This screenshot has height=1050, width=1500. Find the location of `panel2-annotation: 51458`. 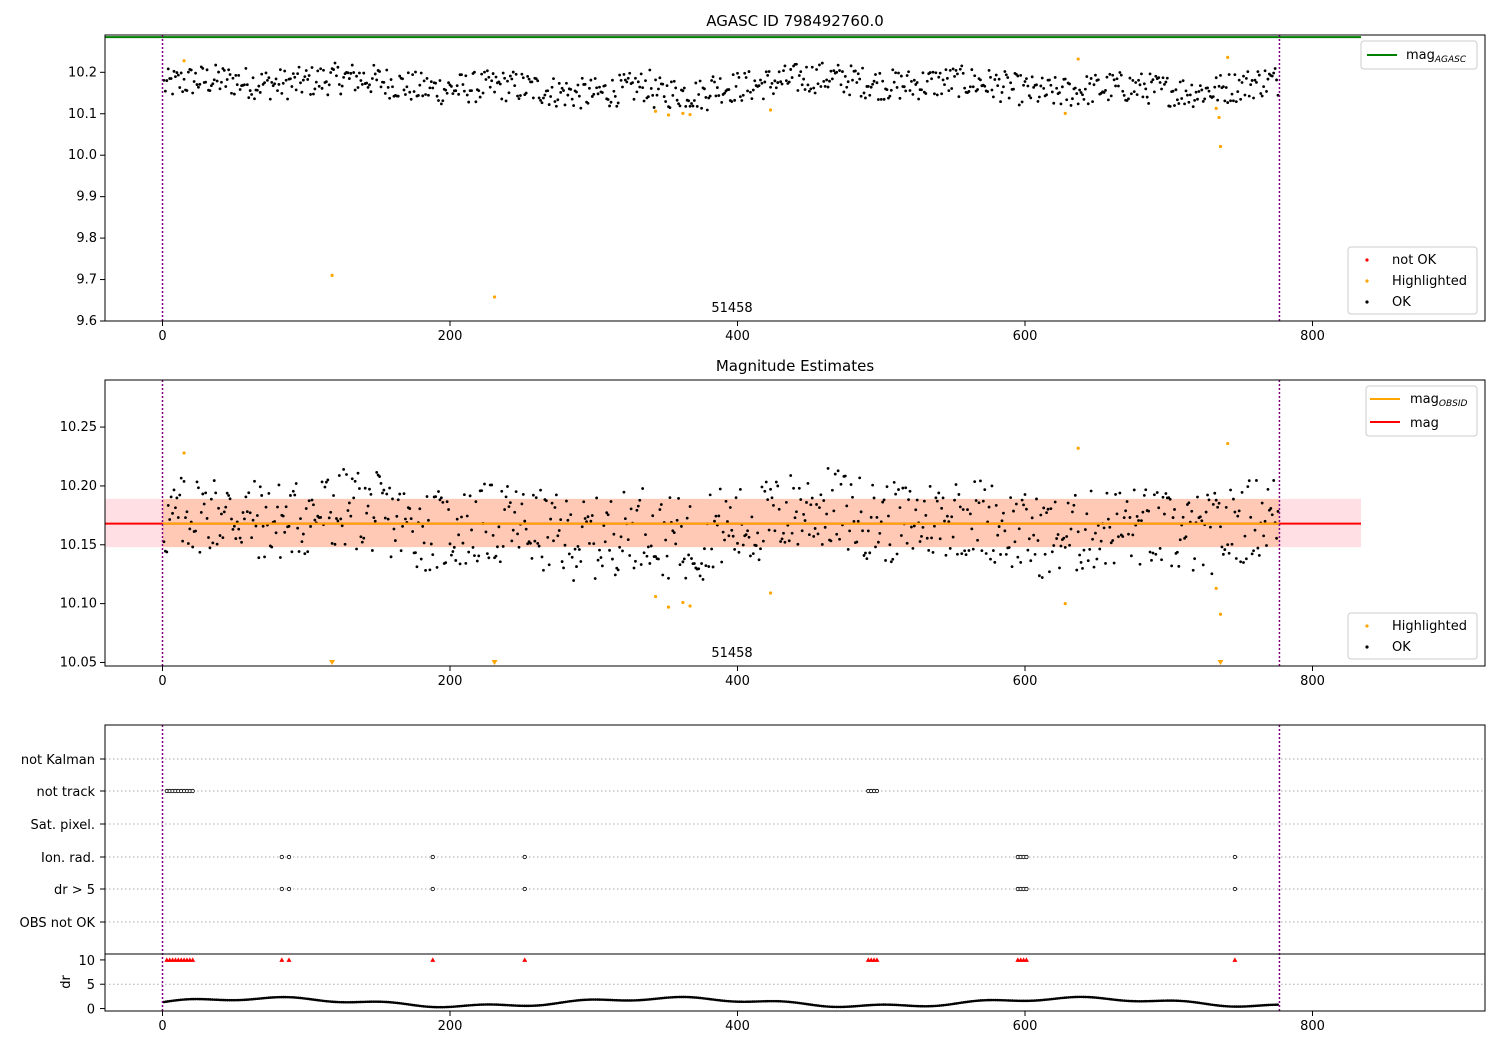

panel2-annotation: 51458 is located at coordinates (731, 653).